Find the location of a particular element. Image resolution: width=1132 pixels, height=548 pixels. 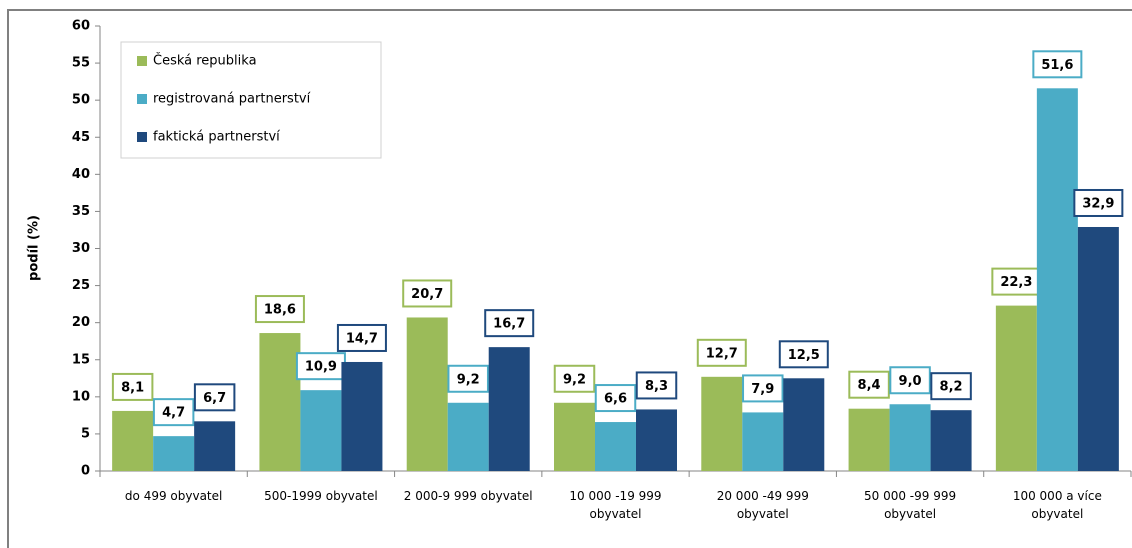

value-label: 7,9 is located at coordinates (762, 389).